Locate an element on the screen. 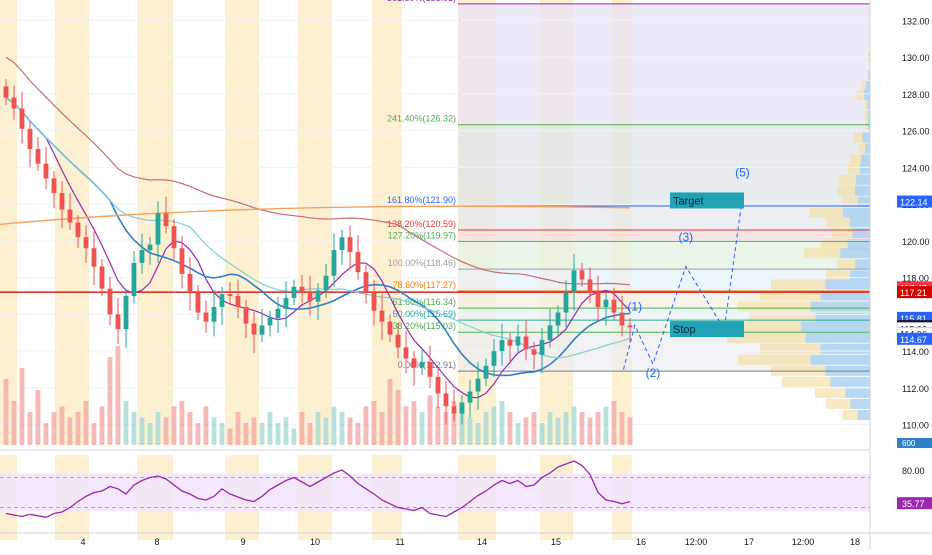 This screenshot has height=555, width=932. time-tick: 11 is located at coordinates (399, 542).